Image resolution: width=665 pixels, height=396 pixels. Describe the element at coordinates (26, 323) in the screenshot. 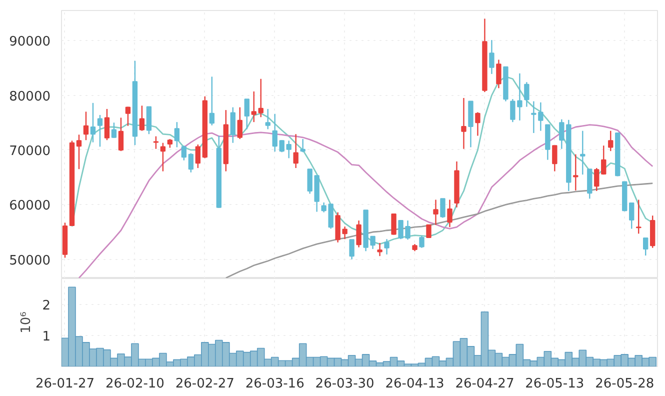

I see `y-axis-title: 10⁶` at that location.